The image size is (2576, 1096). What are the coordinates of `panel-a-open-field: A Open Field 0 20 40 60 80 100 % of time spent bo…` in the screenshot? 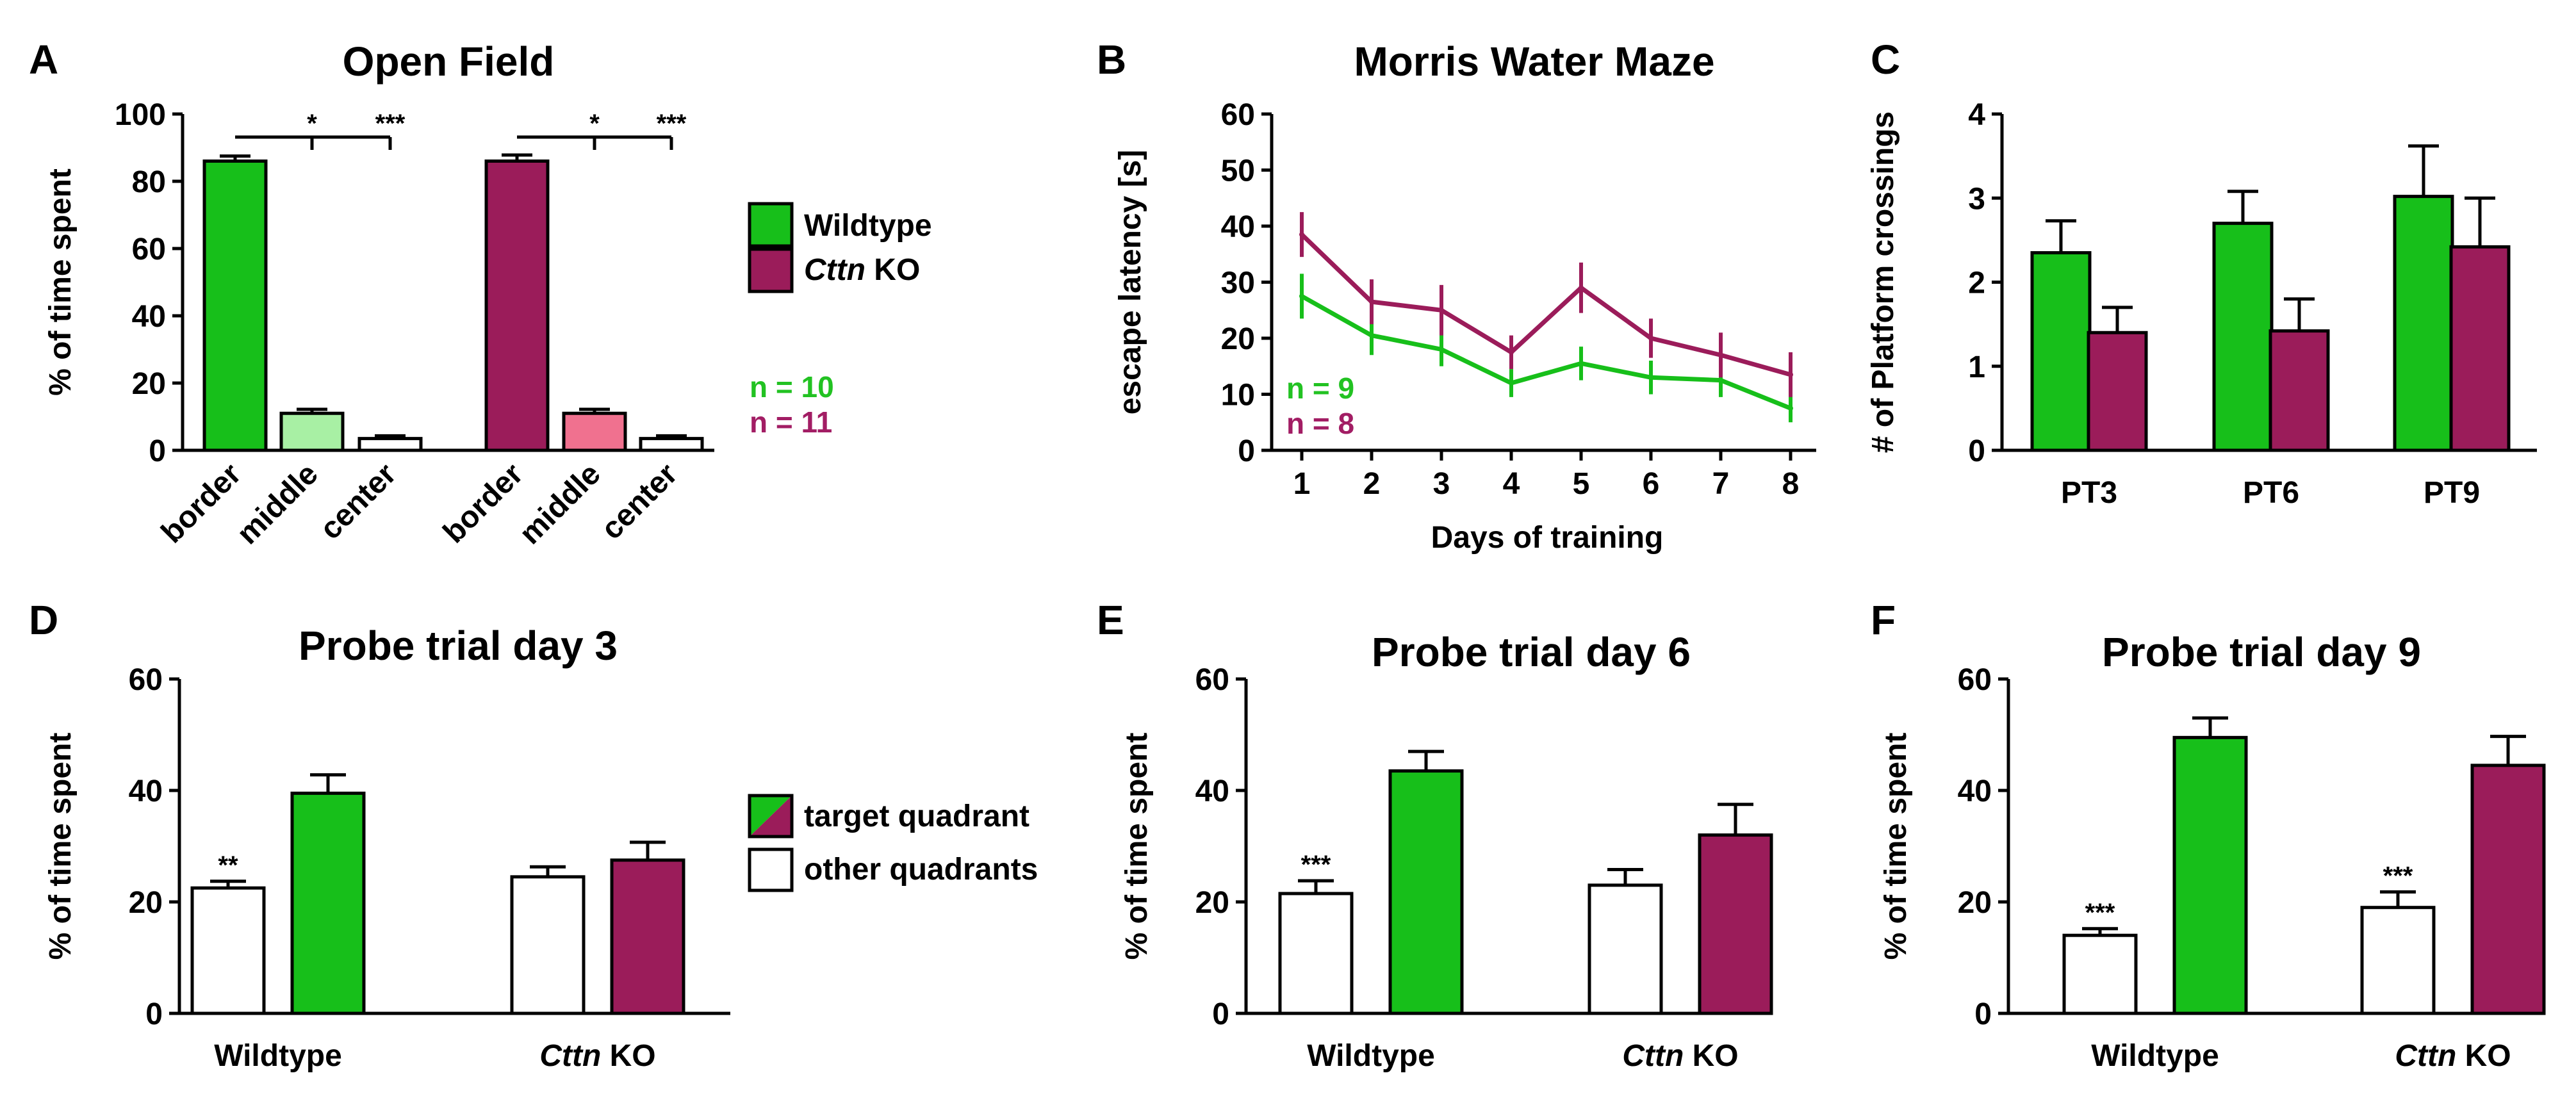 It's located at (431, 294).